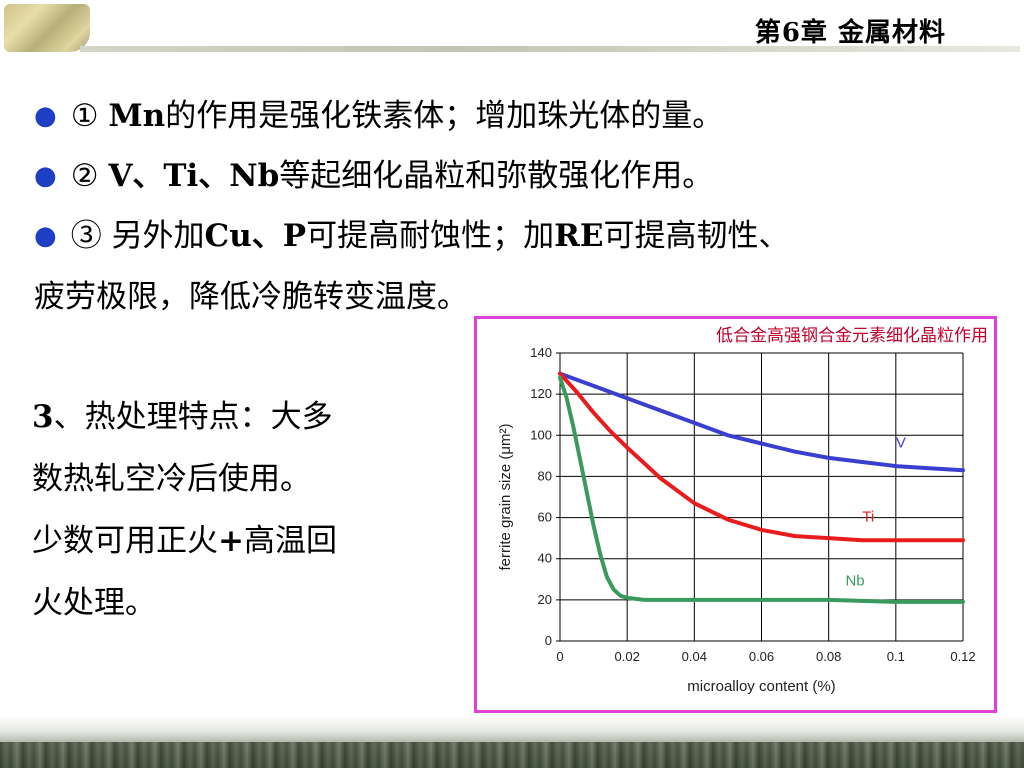 The height and width of the screenshot is (768, 1024). Describe the element at coordinates (545, 475) in the screenshot. I see `y-tick-label: 80` at that location.